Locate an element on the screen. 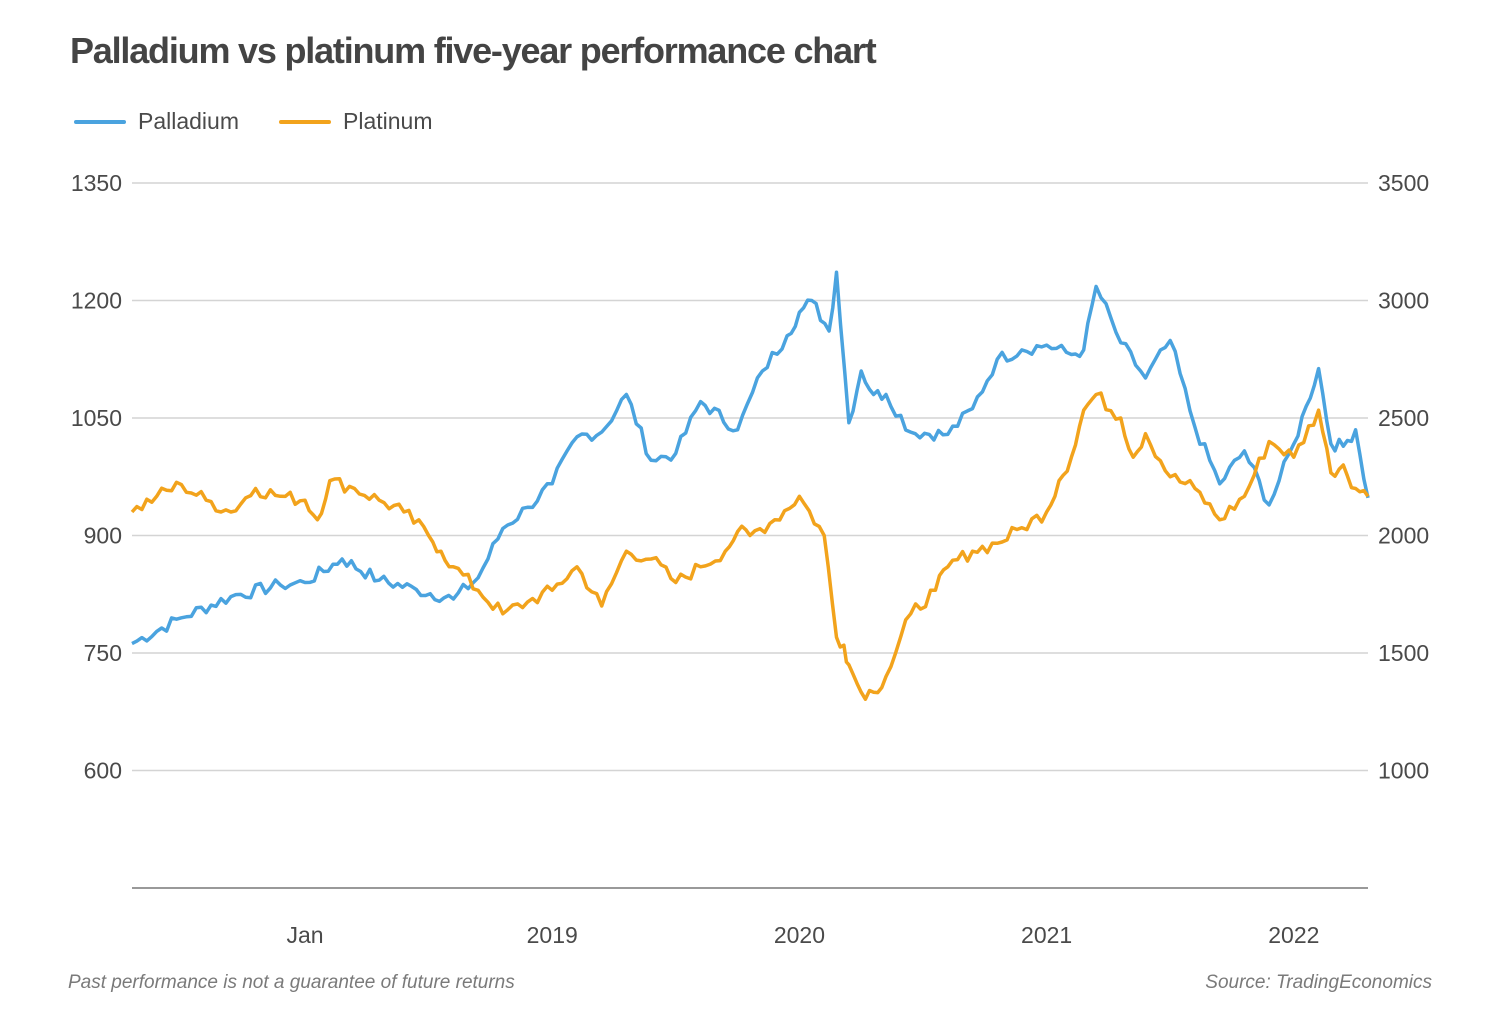 Image resolution: width=1500 pixels, height=1012 pixels. x-tick-label: 2021 is located at coordinates (1046, 935).